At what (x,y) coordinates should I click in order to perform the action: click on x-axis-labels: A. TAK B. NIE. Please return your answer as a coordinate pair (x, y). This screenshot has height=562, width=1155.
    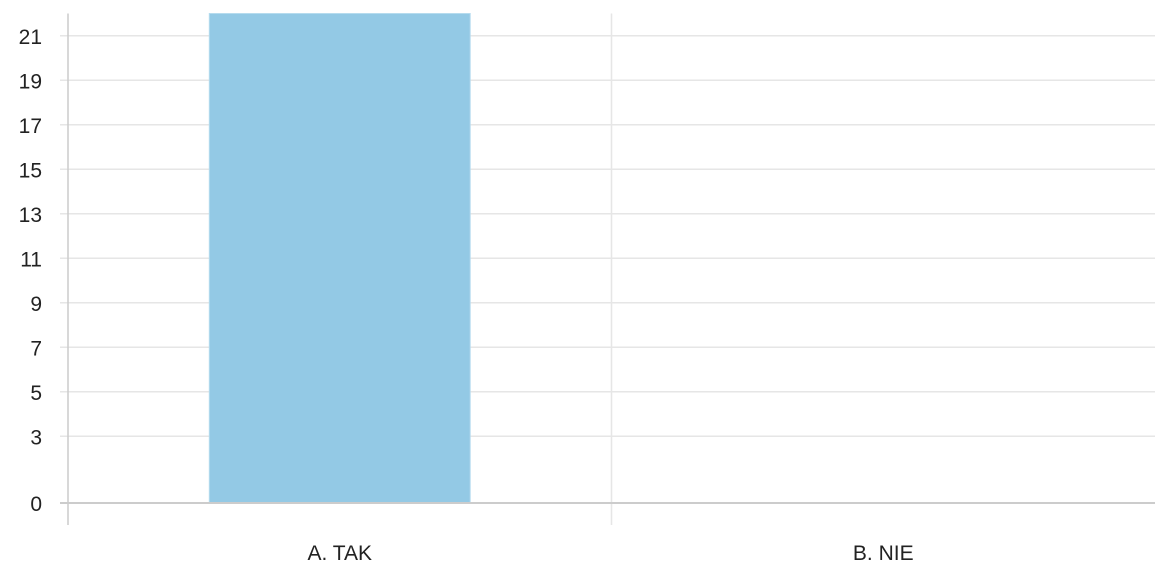
    Looking at the image, I should click on (610, 552).